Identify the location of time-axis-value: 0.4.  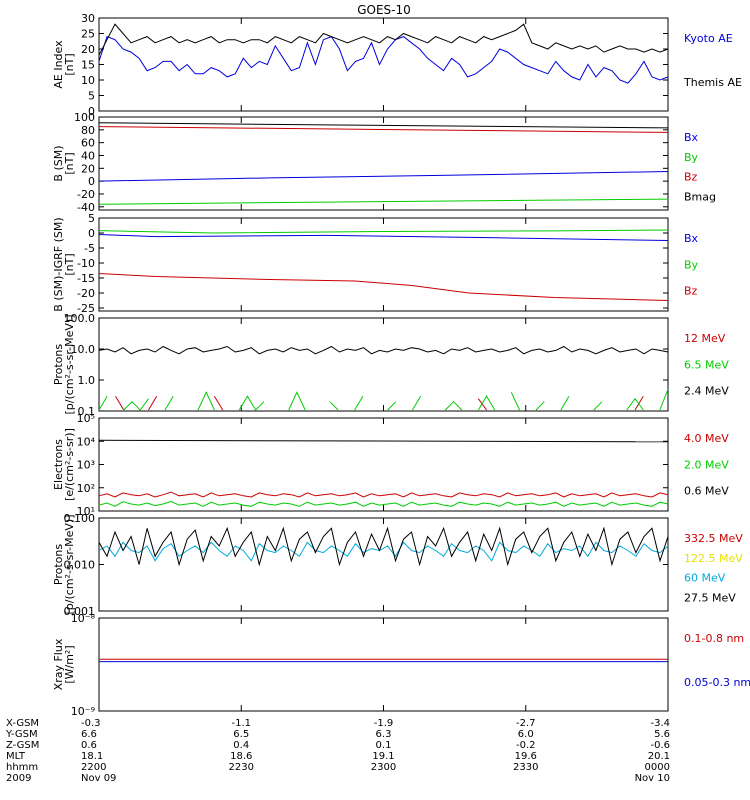
(241, 745).